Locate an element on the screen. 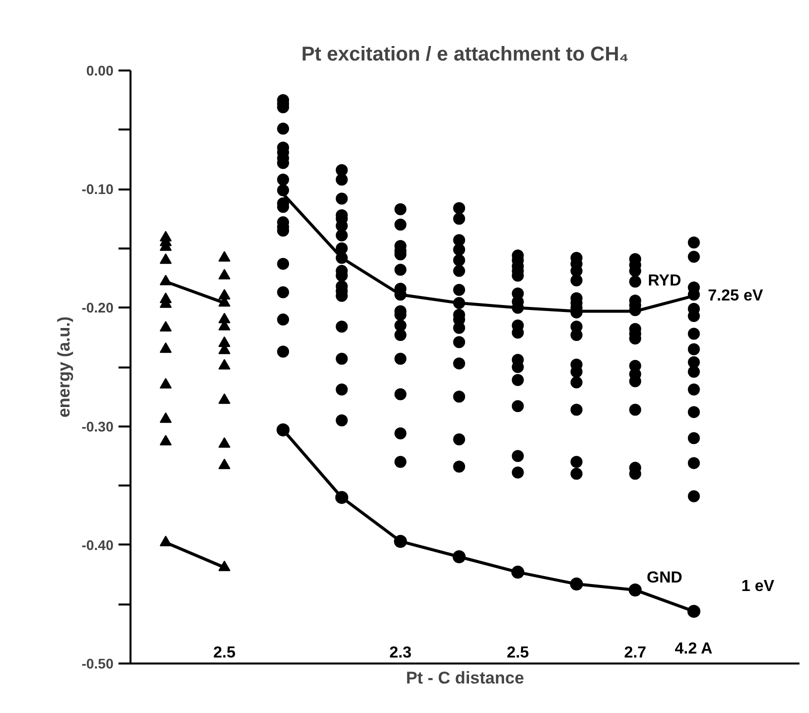  y-tick-label: 0.00 is located at coordinates (100, 70).